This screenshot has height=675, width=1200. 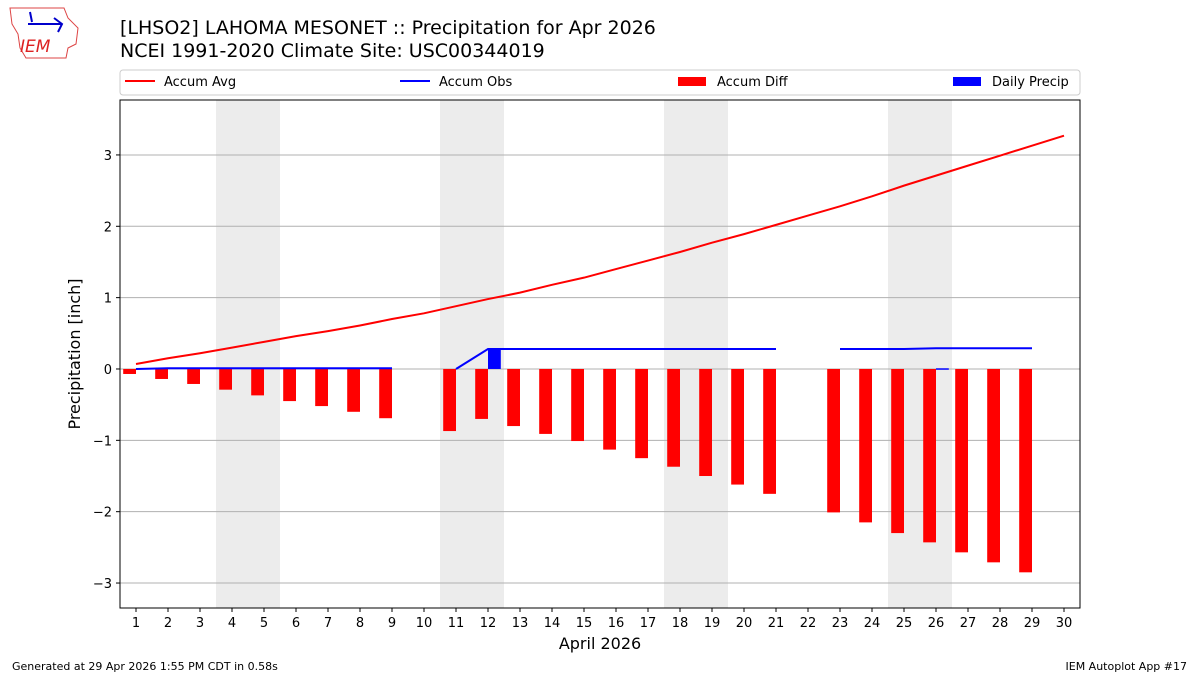 I want to click on chart-subtitle: NCEI 1991-2020 Climate Site: USC00344019, so click(x=332, y=51).